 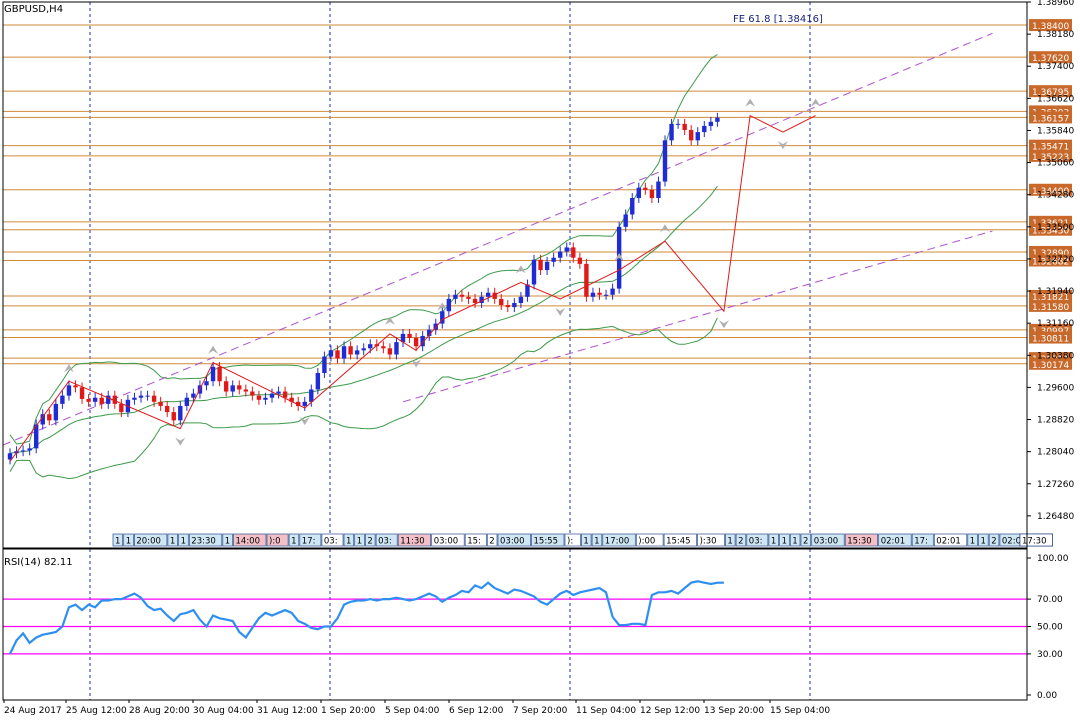 I want to click on time-marker-label: 15:45, so click(x=678, y=542).